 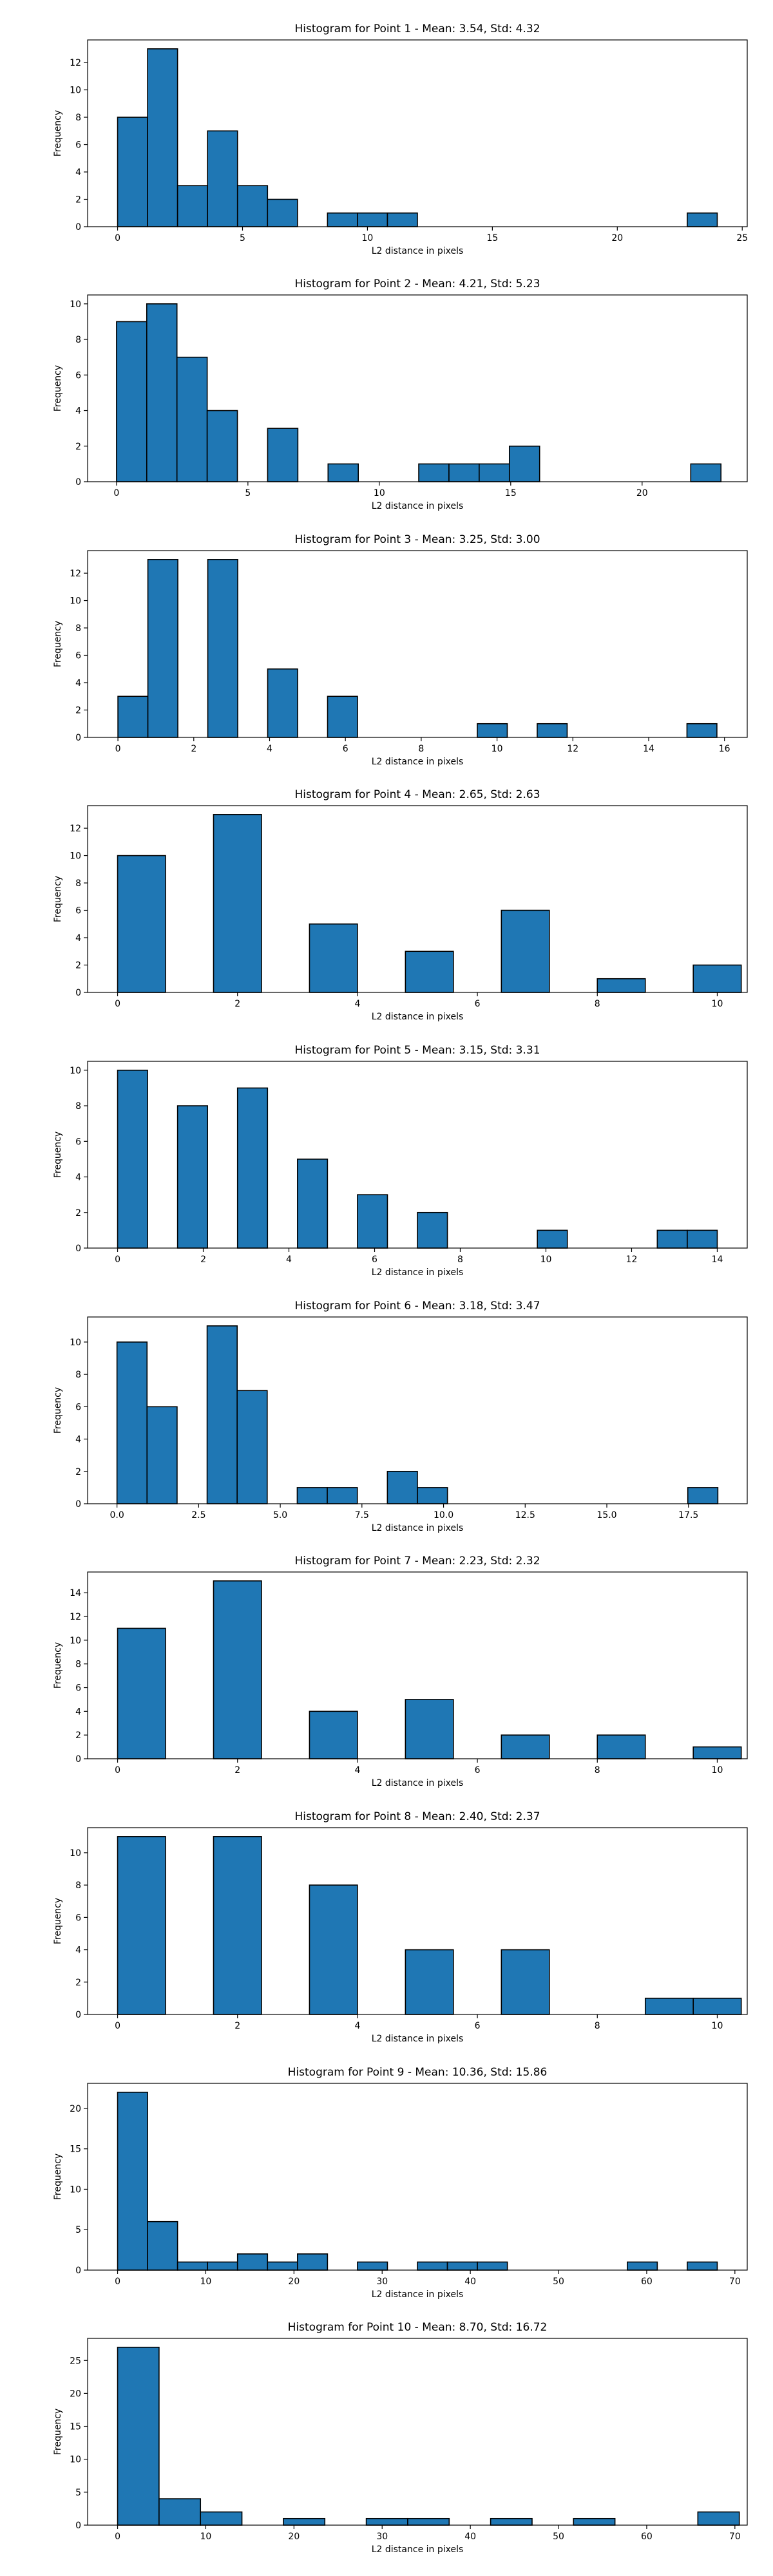 What do you see at coordinates (78, 1712) in the screenshot?
I see `y-tick-label-7-3: 4` at bounding box center [78, 1712].